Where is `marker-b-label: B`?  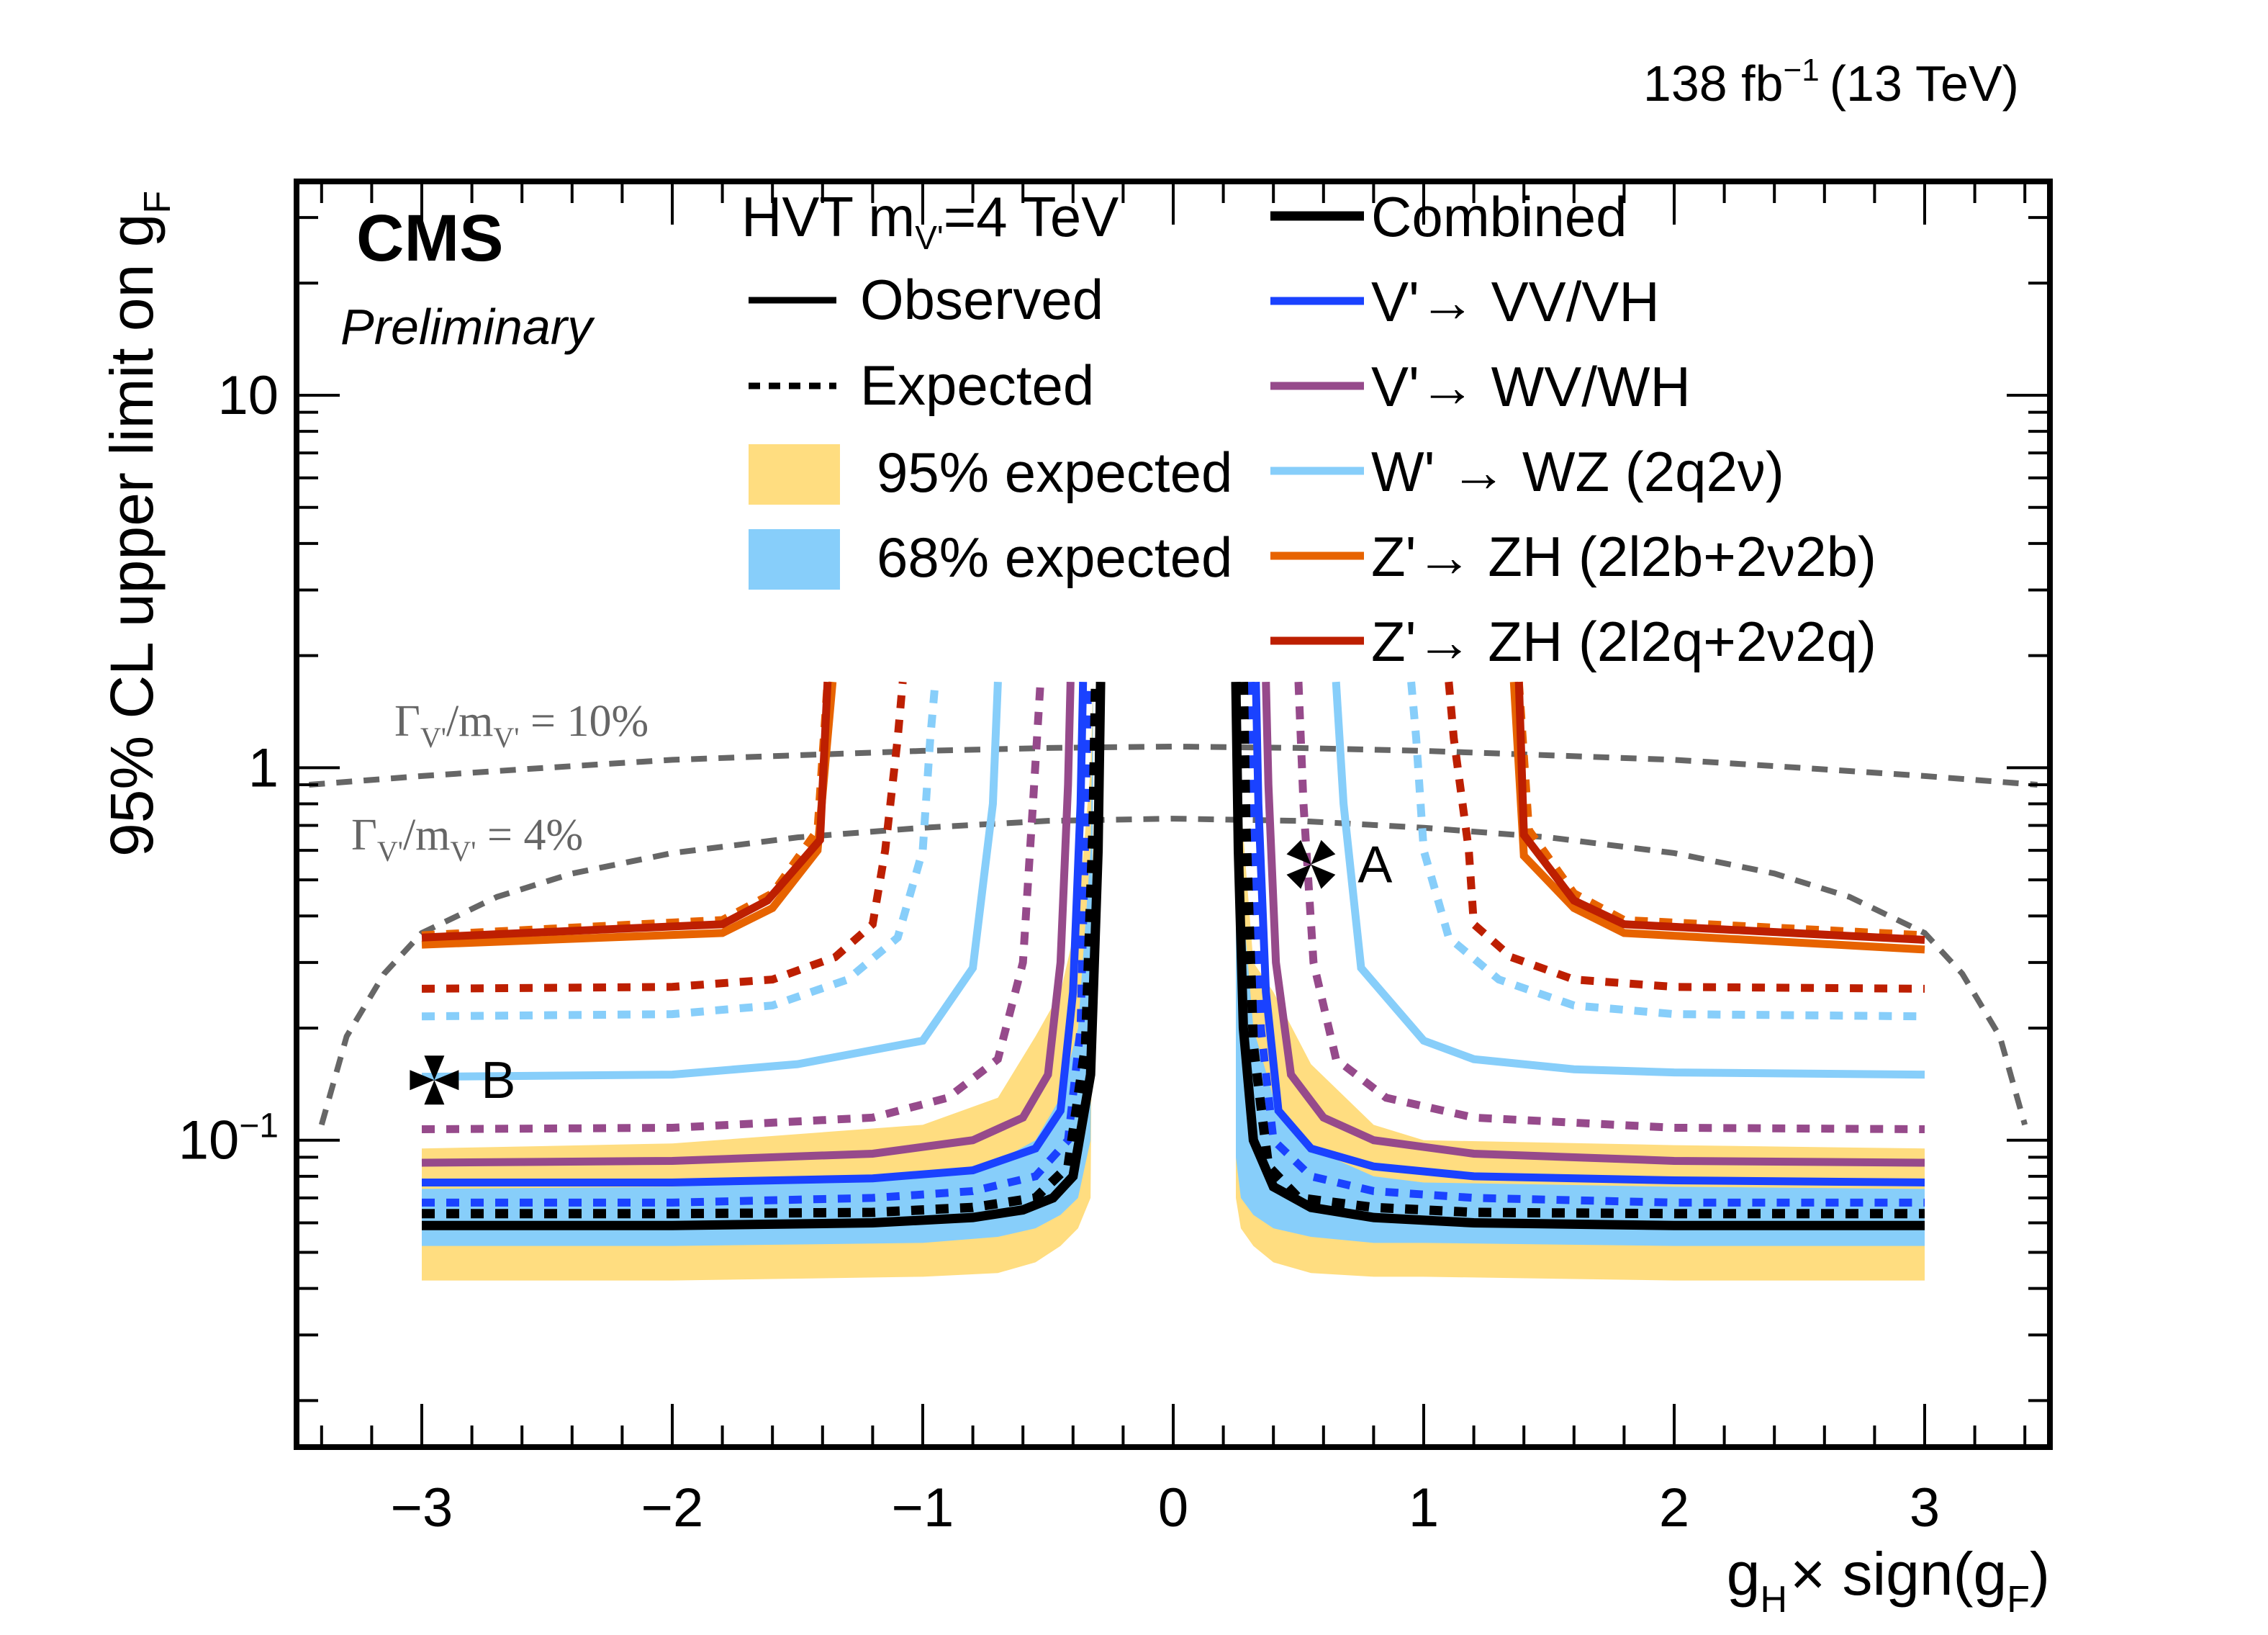
marker-b-label: B is located at coordinates (498, 1080).